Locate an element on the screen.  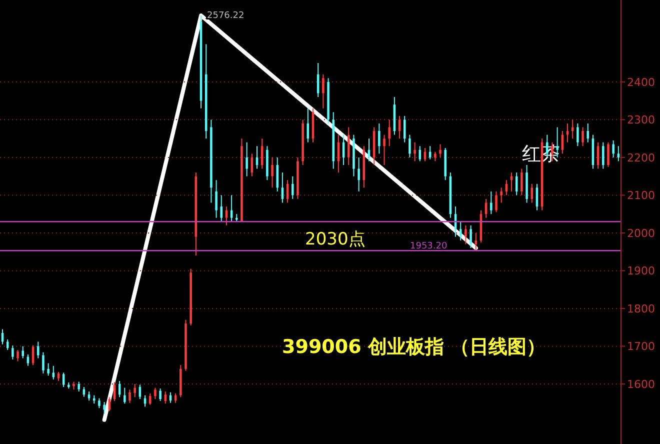
ref-line-label: 1953.20 is located at coordinates (429, 247).